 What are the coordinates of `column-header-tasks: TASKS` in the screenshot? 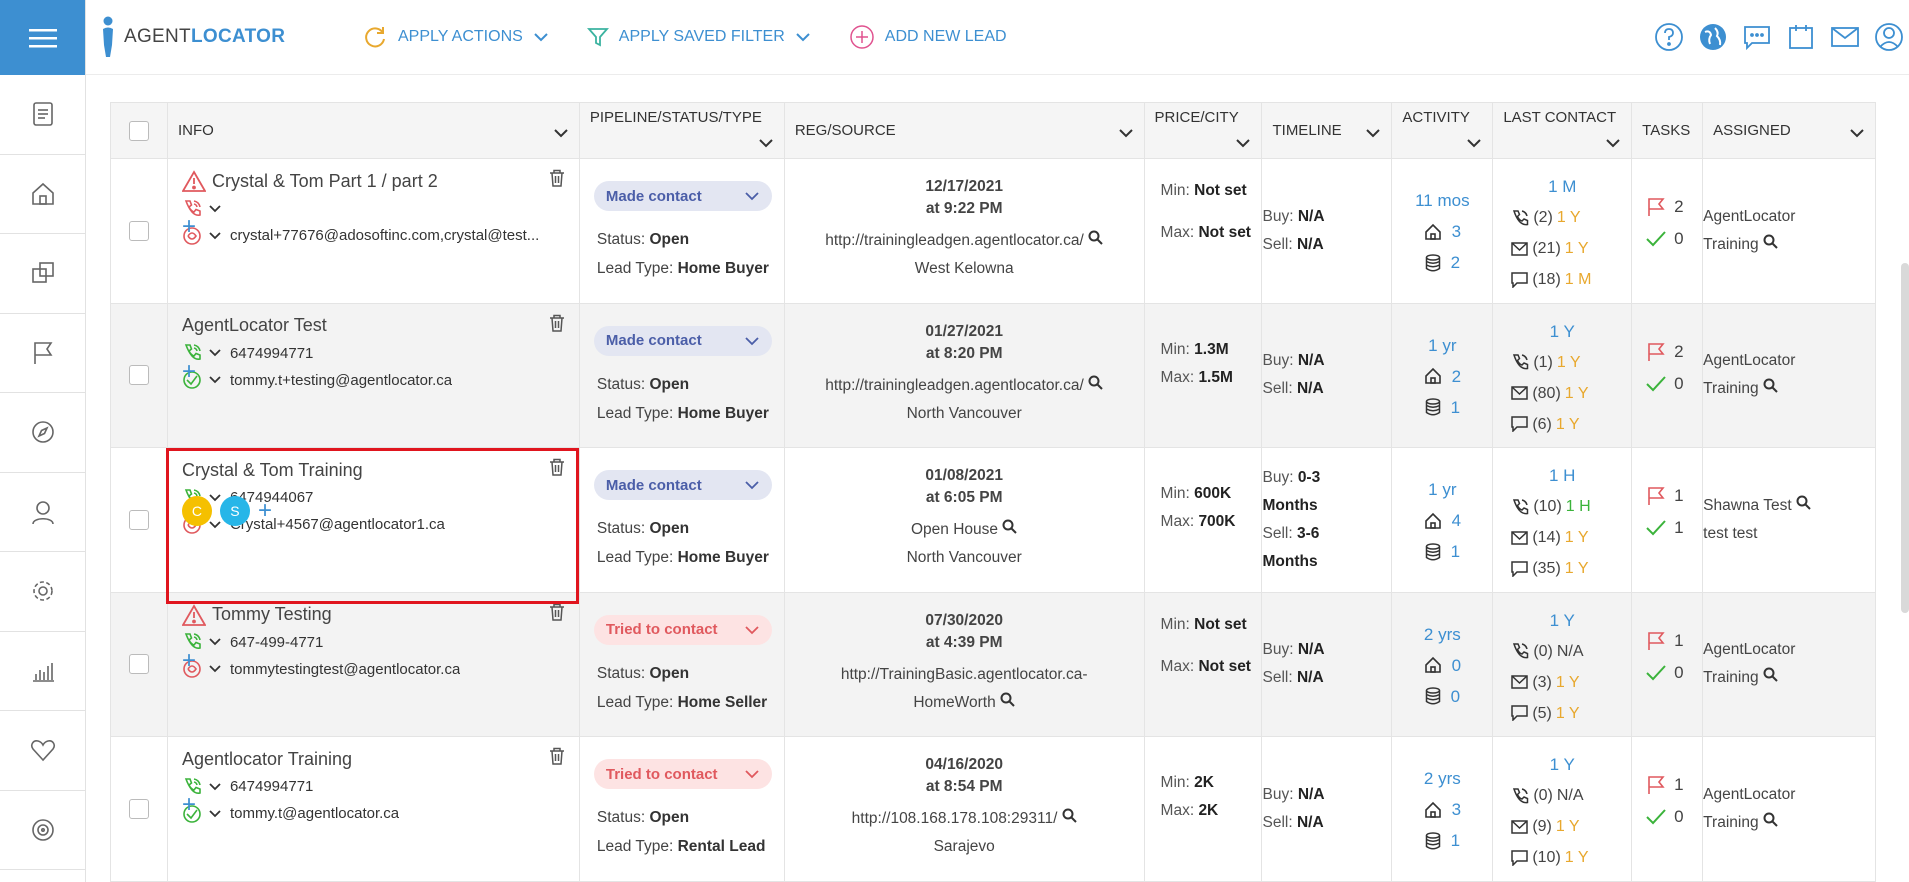 It's located at (1667, 130).